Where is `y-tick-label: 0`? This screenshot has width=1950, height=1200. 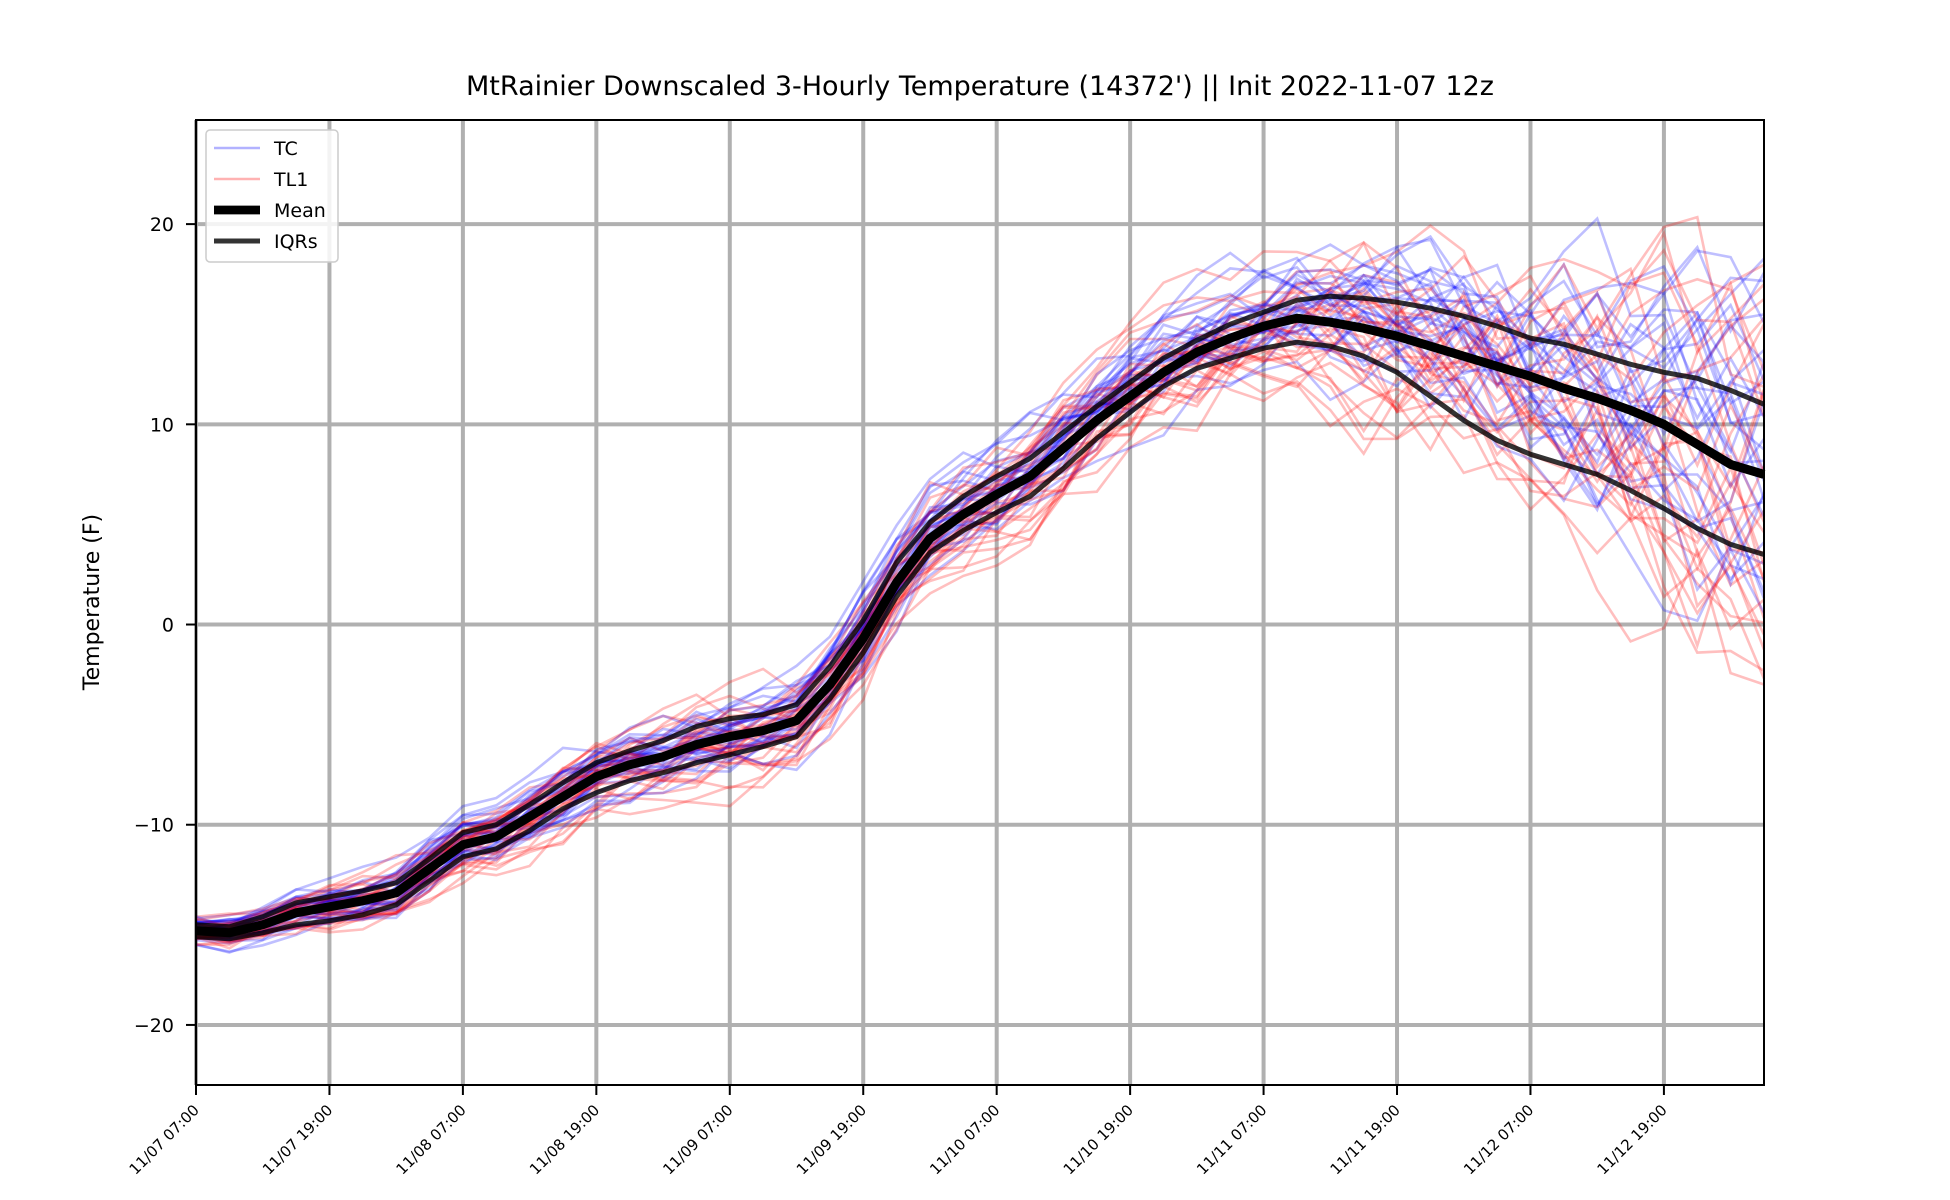
y-tick-label: 0 is located at coordinates (168, 626).